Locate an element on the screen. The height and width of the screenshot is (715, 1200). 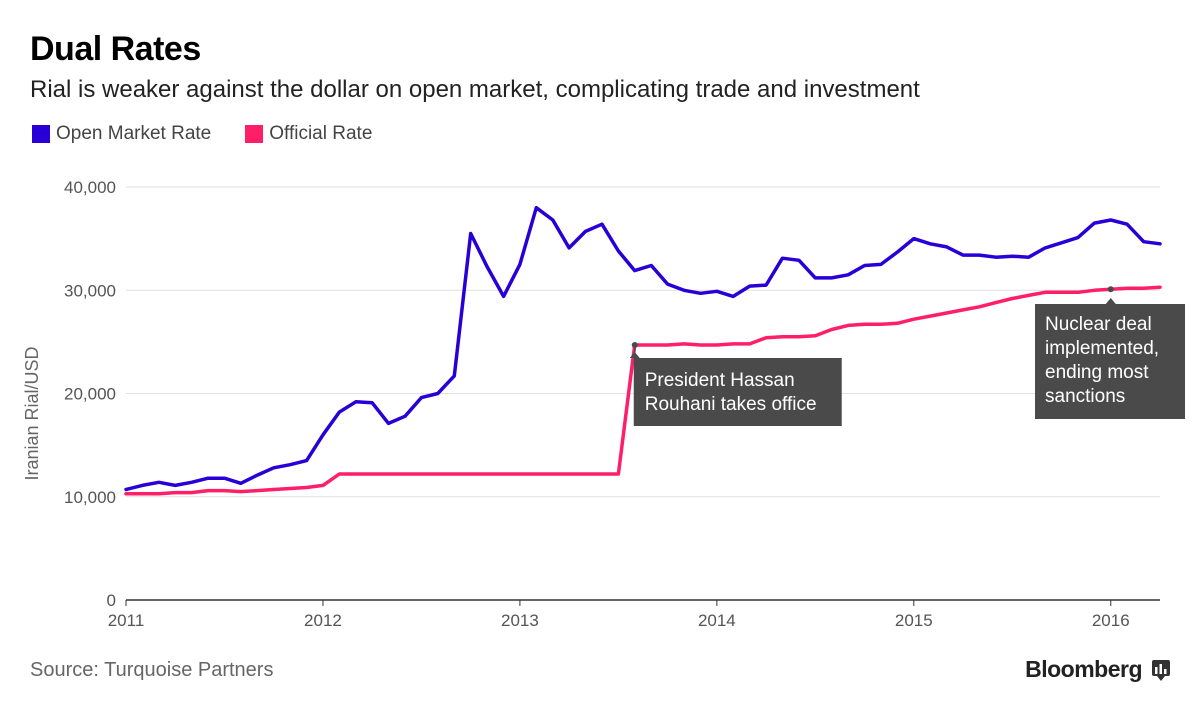
legend-item-open-market: Open Market Rate is located at coordinates (121, 134).